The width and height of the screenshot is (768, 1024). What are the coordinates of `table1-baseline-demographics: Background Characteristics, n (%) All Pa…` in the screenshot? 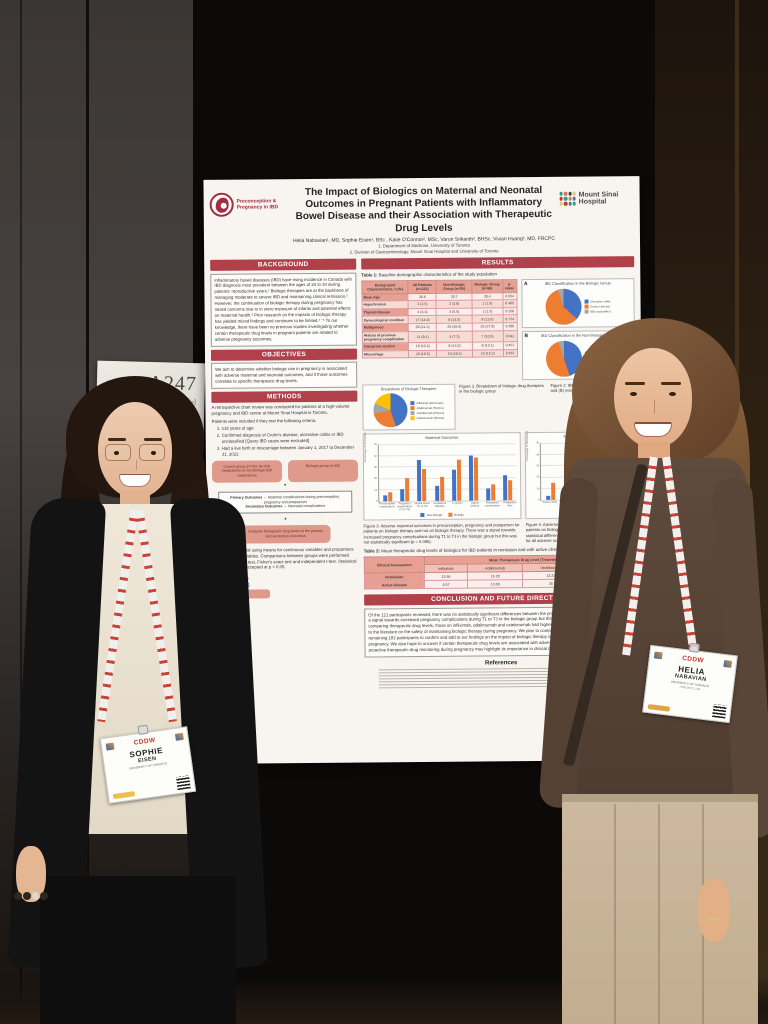 It's located at (439, 319).